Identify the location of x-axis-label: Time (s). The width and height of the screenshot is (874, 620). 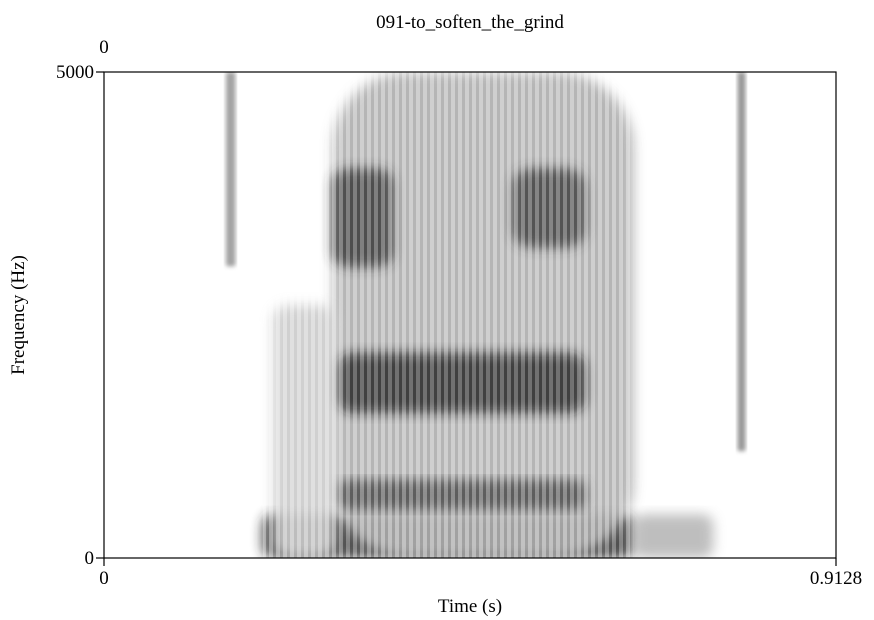
(470, 606).